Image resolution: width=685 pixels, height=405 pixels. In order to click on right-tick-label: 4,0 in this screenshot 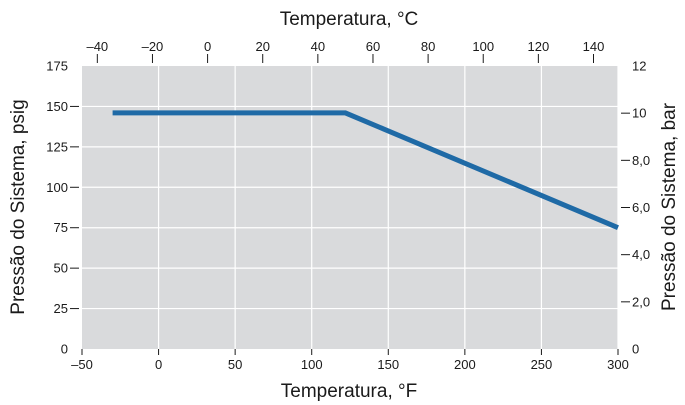, I will do `click(641, 254)`.